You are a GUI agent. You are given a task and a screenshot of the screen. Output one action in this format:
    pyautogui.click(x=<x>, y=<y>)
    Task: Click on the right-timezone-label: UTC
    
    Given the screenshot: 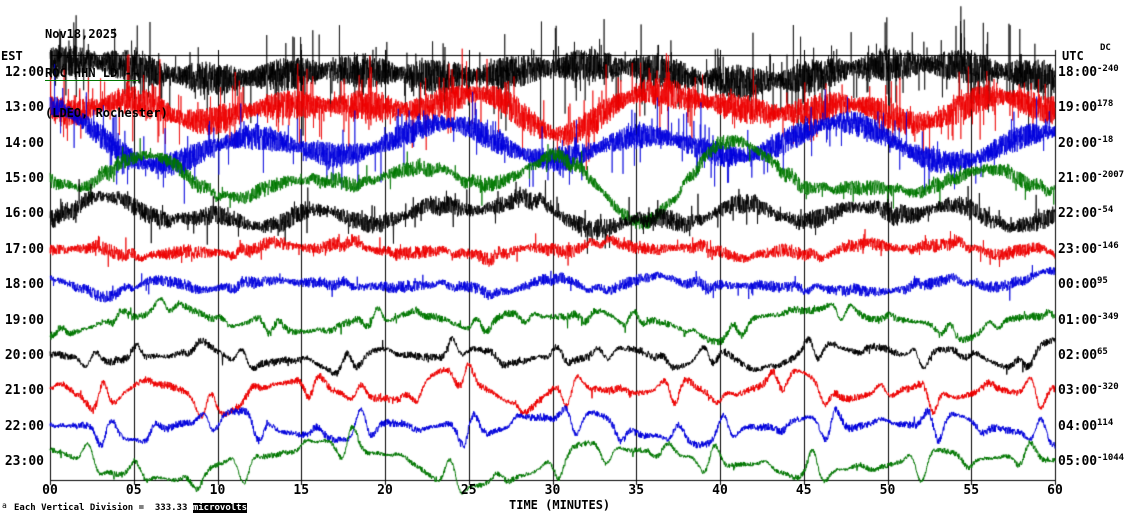 What is the action you would take?
    pyautogui.click(x=1073, y=56)
    